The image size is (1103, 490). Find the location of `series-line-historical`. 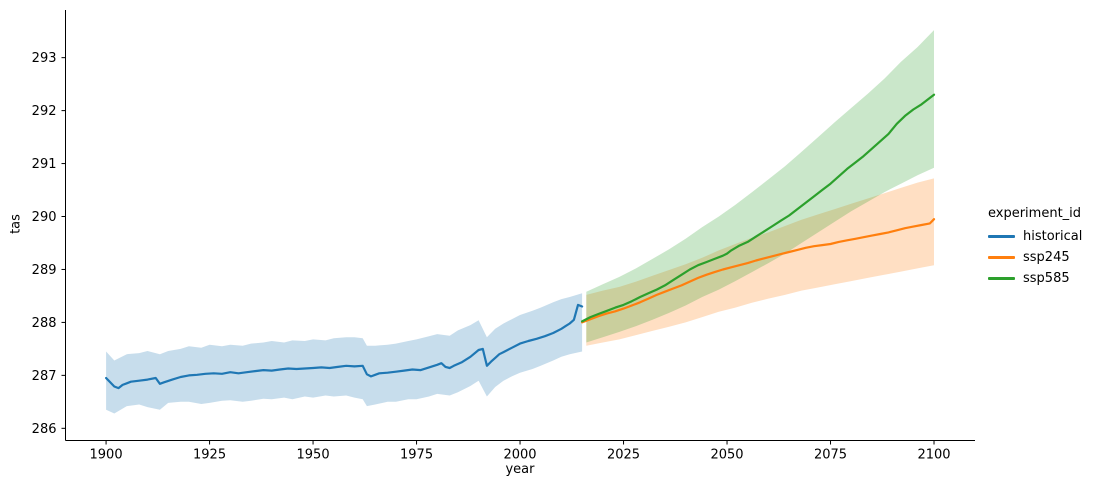

series-line-historical is located at coordinates (344, 346).